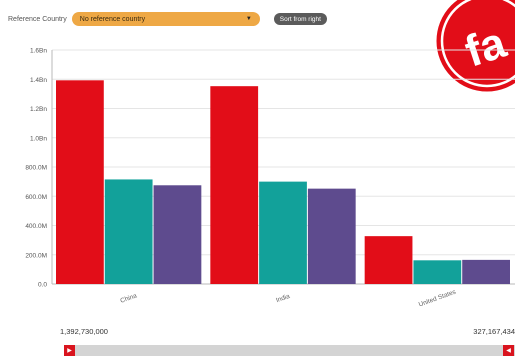 This screenshot has height=356, width=515. What do you see at coordinates (438, 298) in the screenshot?
I see `category-label: United States` at bounding box center [438, 298].